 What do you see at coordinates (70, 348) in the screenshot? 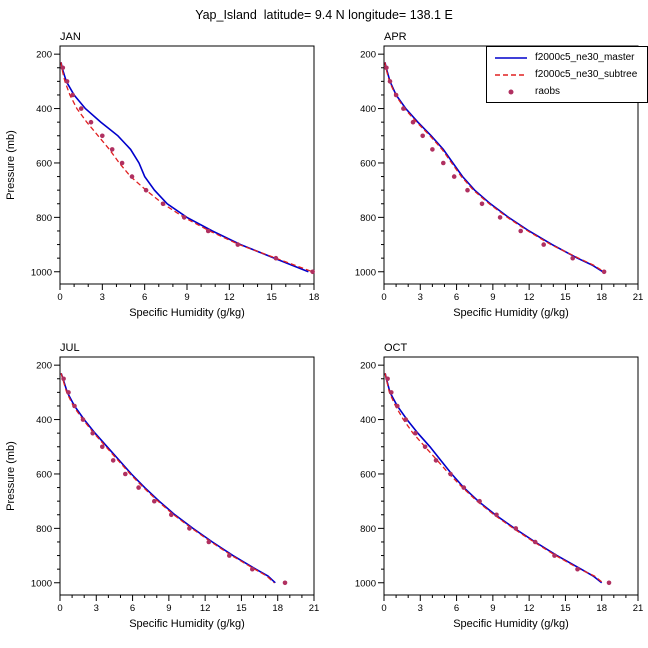
I see `panel-label: JUL` at bounding box center [70, 348].